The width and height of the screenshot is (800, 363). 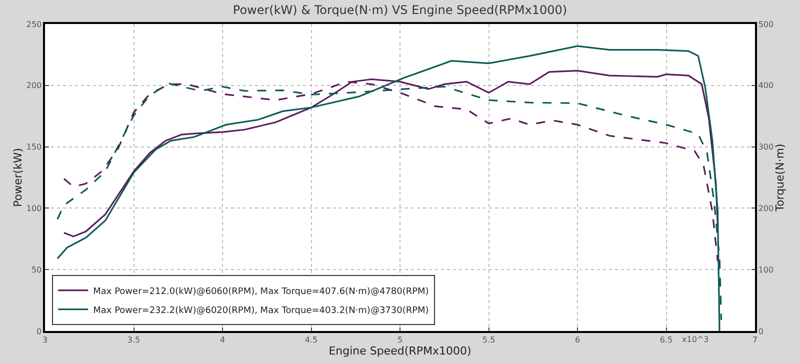 What do you see at coordinates (695, 339) in the screenshot?
I see `text: x10^3` at bounding box center [695, 339].